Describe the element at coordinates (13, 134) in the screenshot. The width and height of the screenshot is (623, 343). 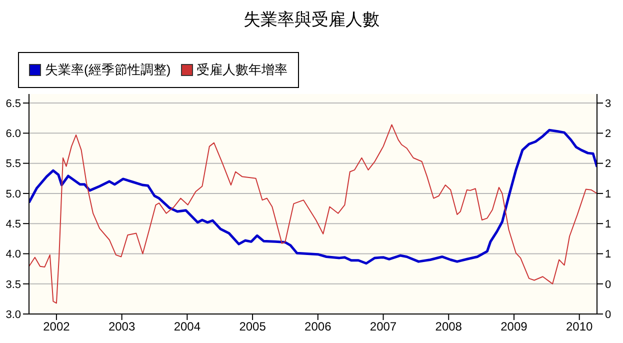
I see `y-tick-label: 6.0` at that location.